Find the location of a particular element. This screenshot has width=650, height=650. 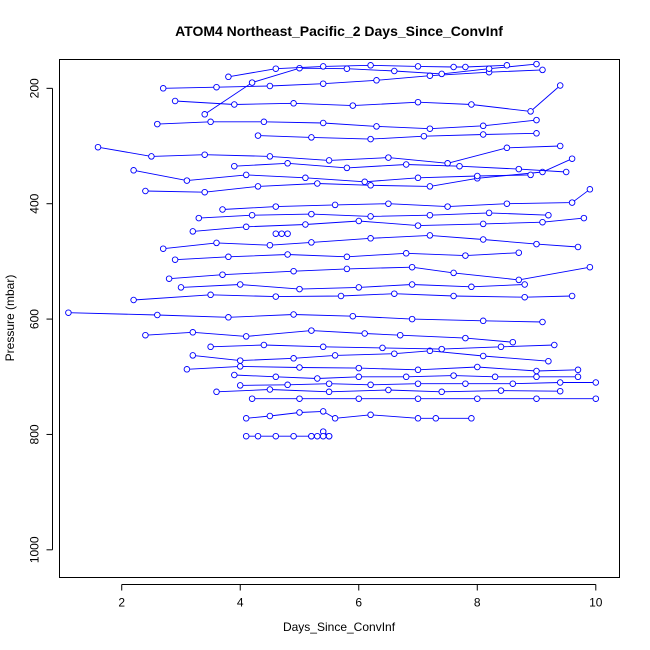

x-axis-label: Days_Since_ConvInf is located at coordinates (339, 627).